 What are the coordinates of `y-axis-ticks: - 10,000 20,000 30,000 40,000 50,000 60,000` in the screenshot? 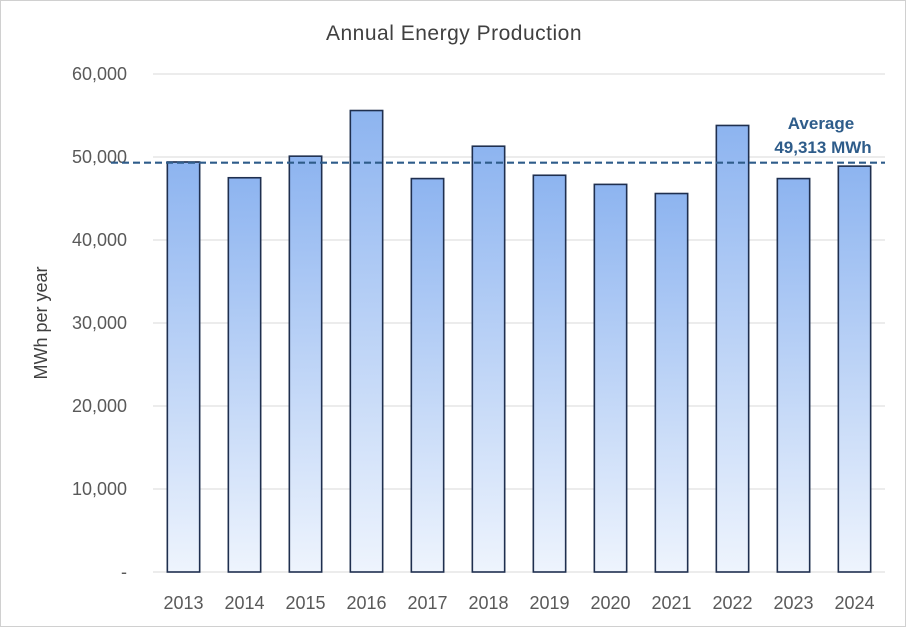 It's located at (99, 323).